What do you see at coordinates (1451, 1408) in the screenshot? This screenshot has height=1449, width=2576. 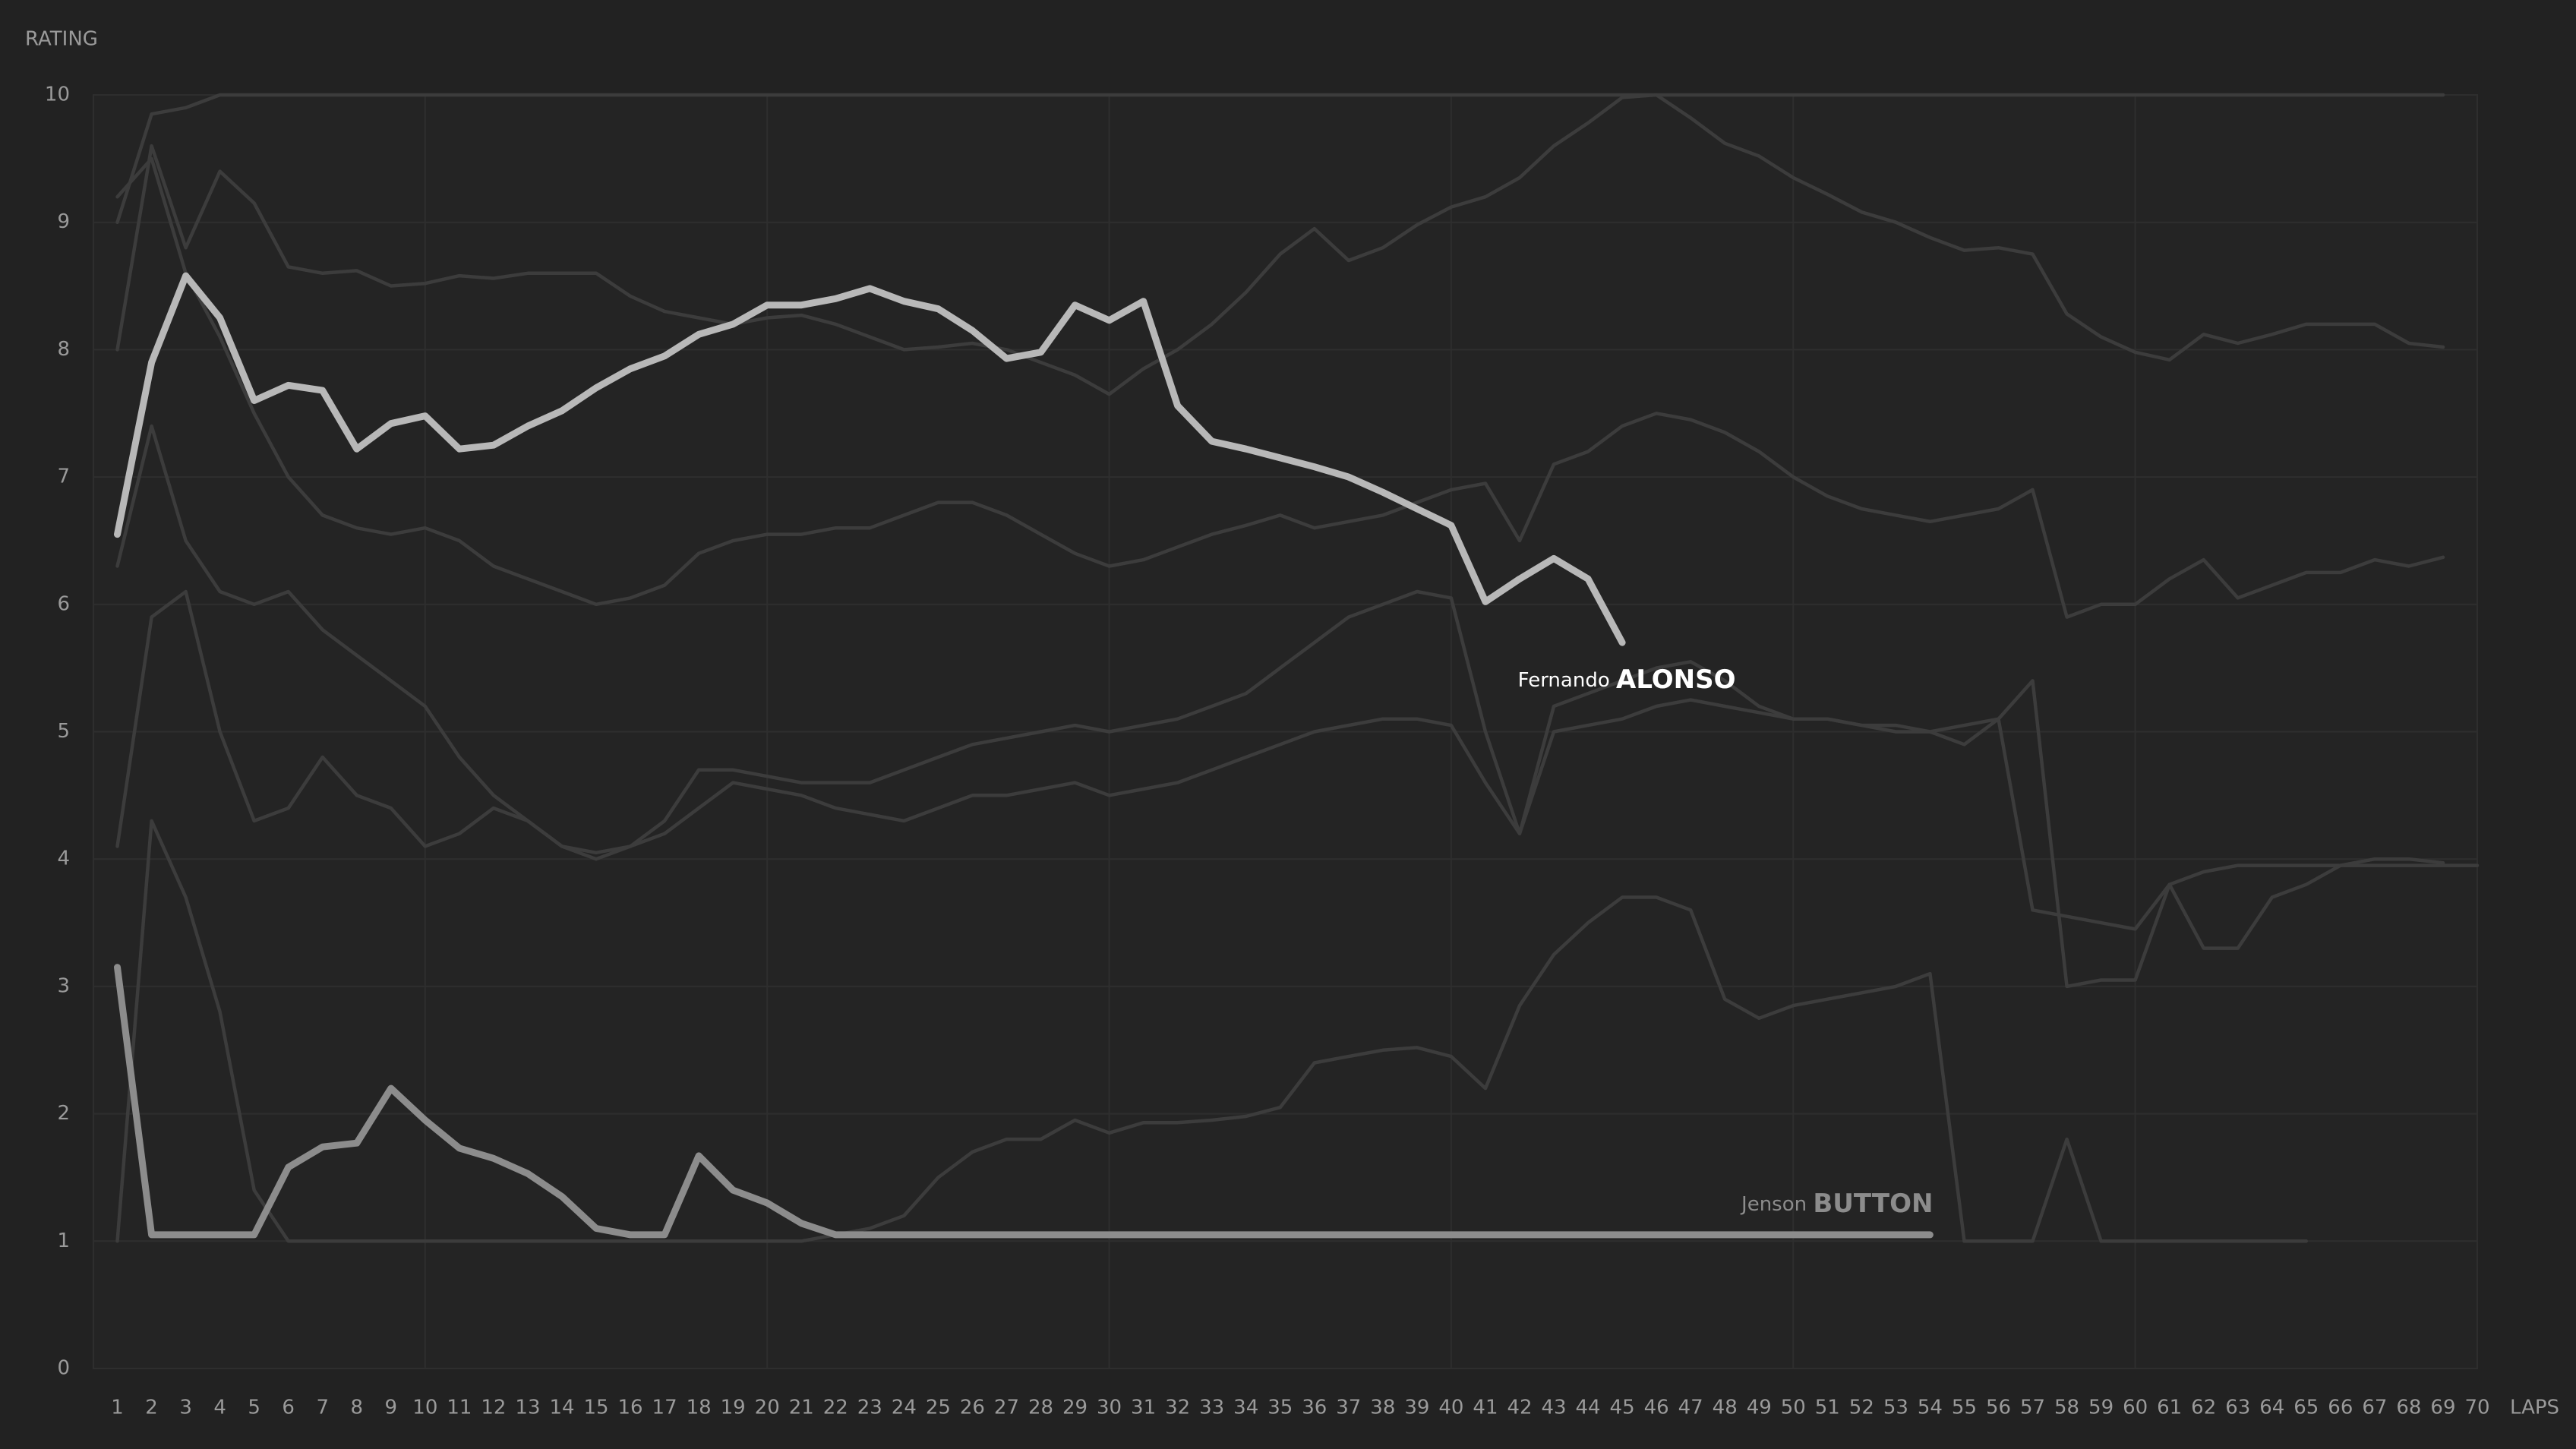 I see `x-tick-label: 40` at bounding box center [1451, 1408].